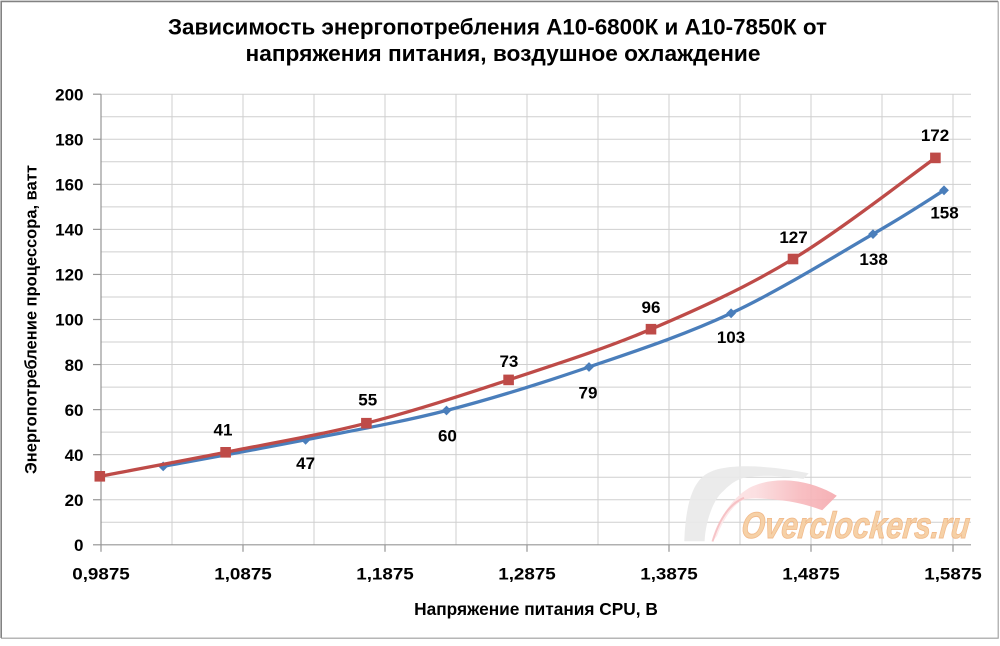  What do you see at coordinates (69, 94) in the screenshot?
I see `svg-text: 200` at bounding box center [69, 94].